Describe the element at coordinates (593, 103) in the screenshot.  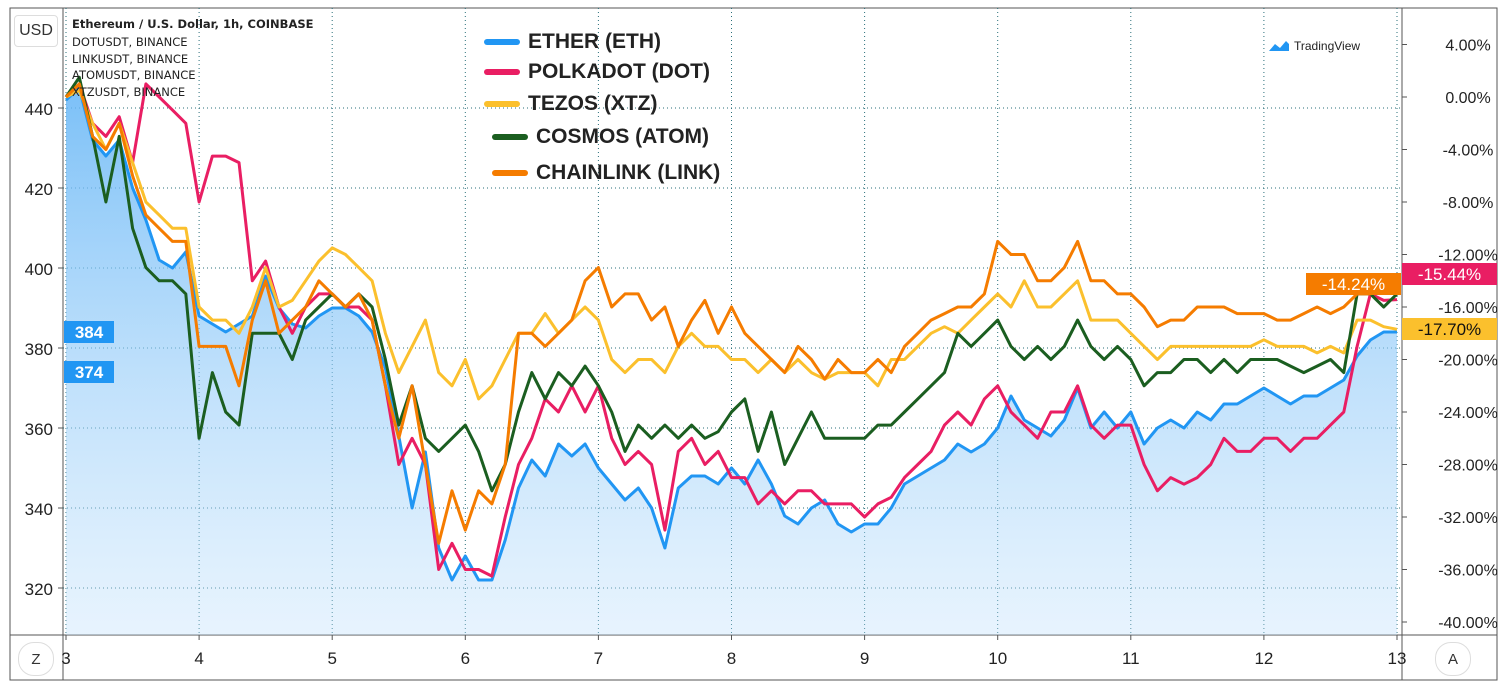
I see `legend-label: TEZOS (XTZ)` at that location.